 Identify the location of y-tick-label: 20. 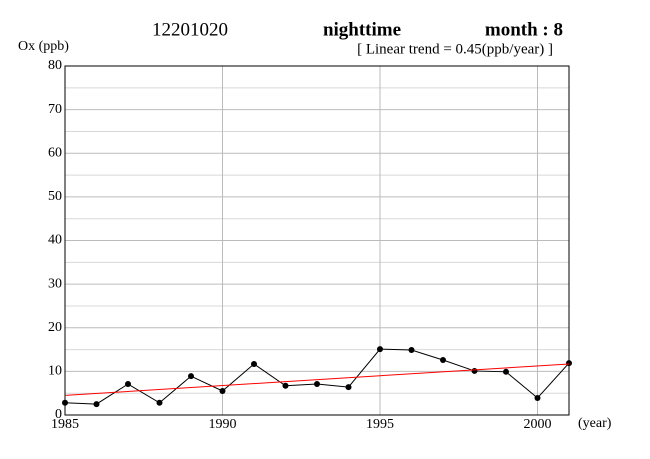
(55, 327).